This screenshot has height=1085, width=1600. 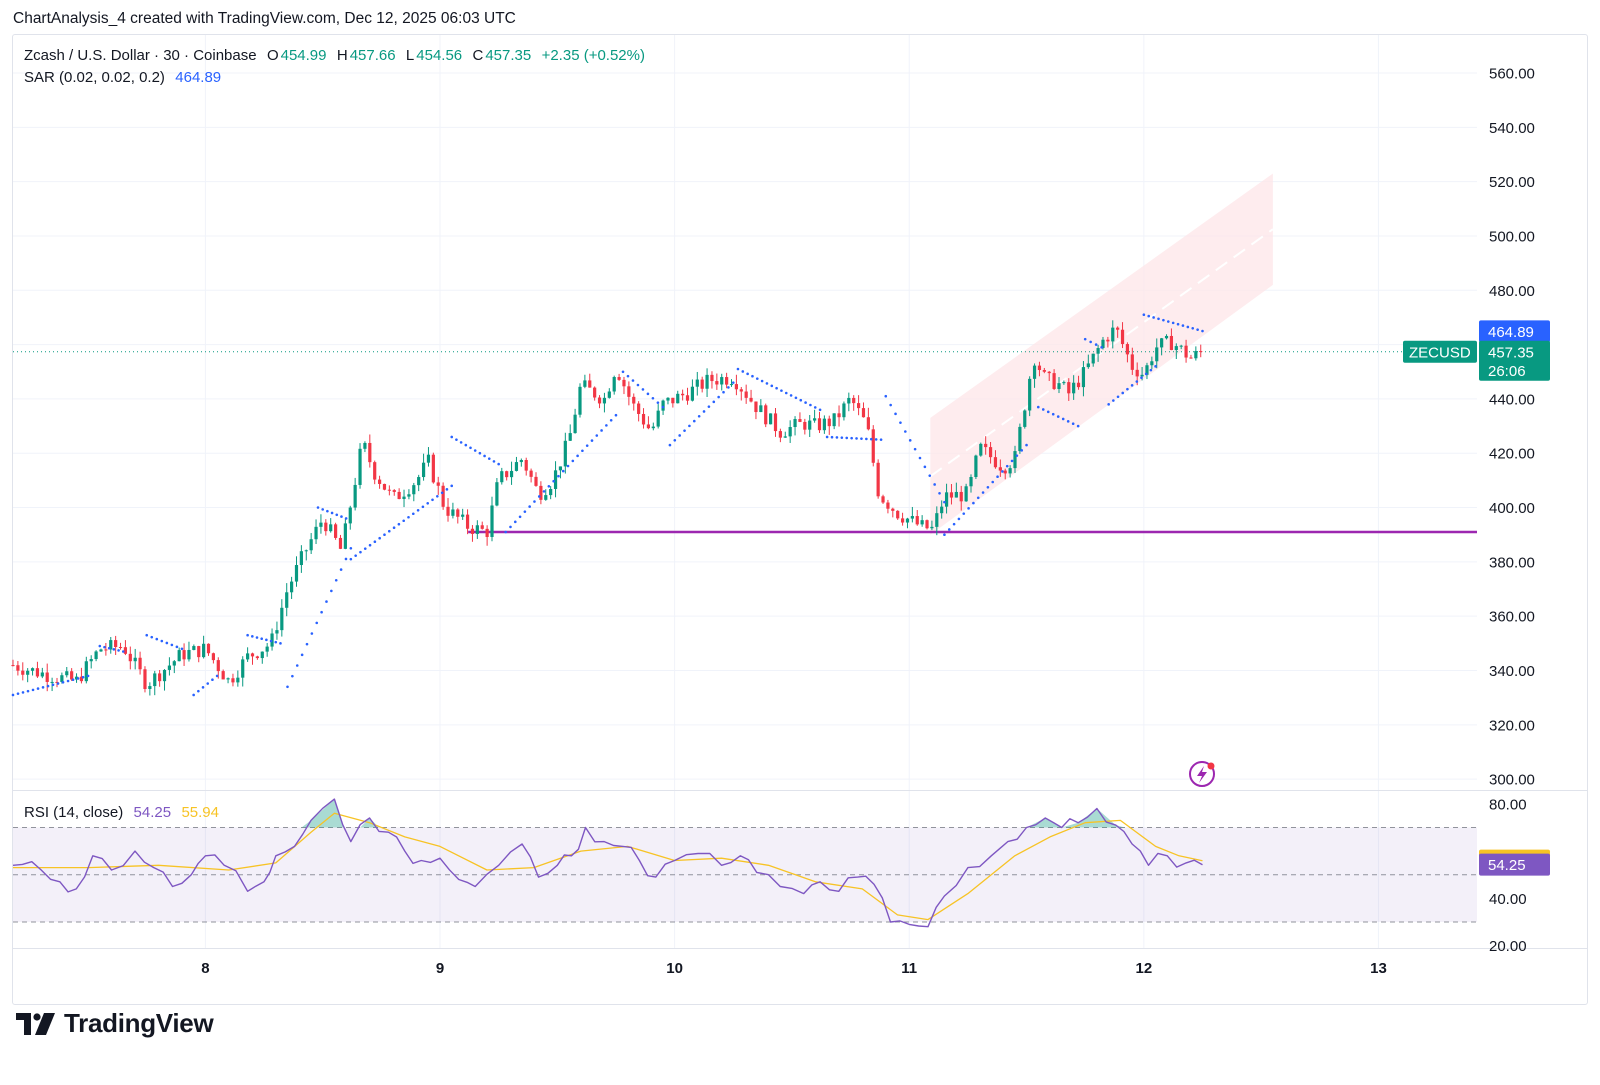 I want to click on symbol-title: Zcash / U.S. Dollar · 30 · Coinbase, so click(x=140, y=55).